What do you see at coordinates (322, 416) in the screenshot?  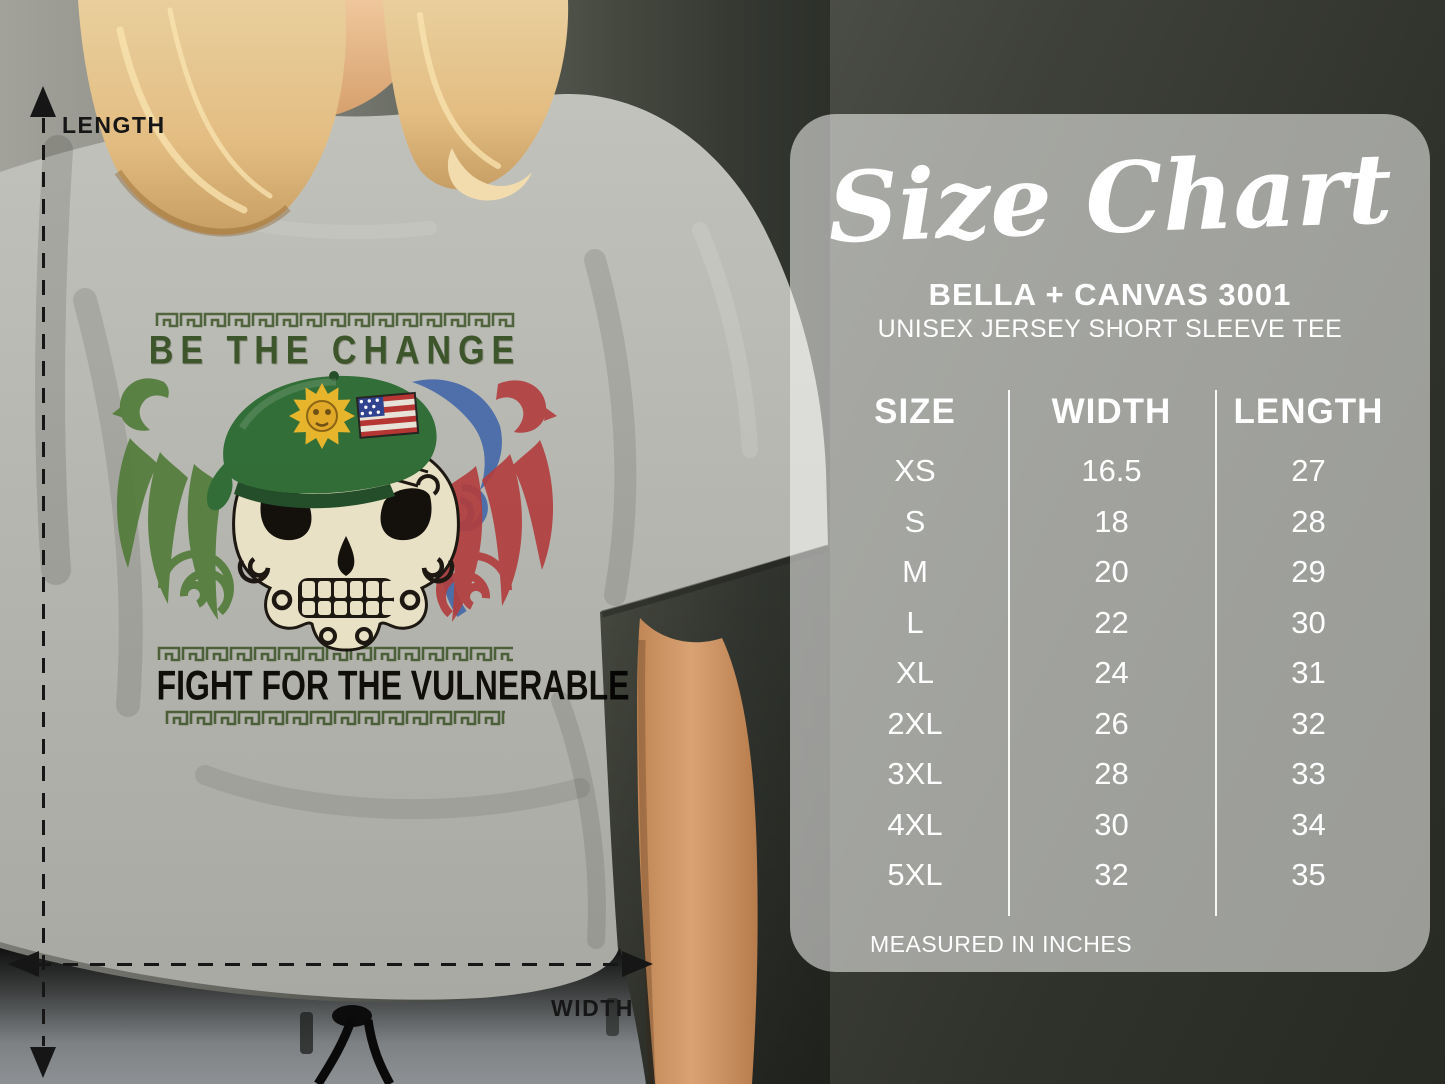 I see `aztec-sun-icon` at bounding box center [322, 416].